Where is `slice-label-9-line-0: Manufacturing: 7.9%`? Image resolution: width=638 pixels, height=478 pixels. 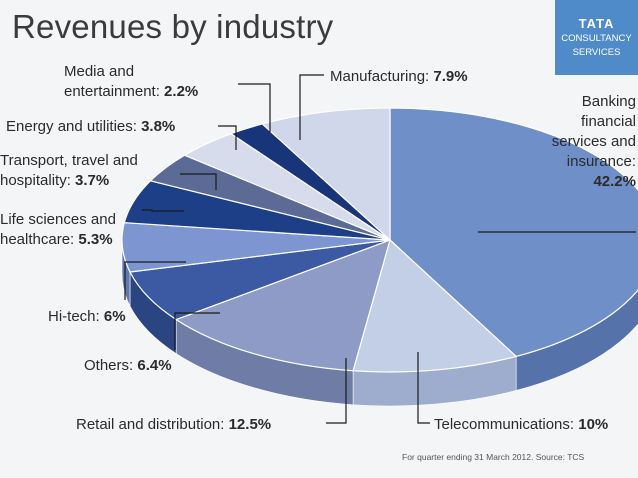
slice-label-9-line-0: Manufacturing: 7.9% is located at coordinates (399, 76).